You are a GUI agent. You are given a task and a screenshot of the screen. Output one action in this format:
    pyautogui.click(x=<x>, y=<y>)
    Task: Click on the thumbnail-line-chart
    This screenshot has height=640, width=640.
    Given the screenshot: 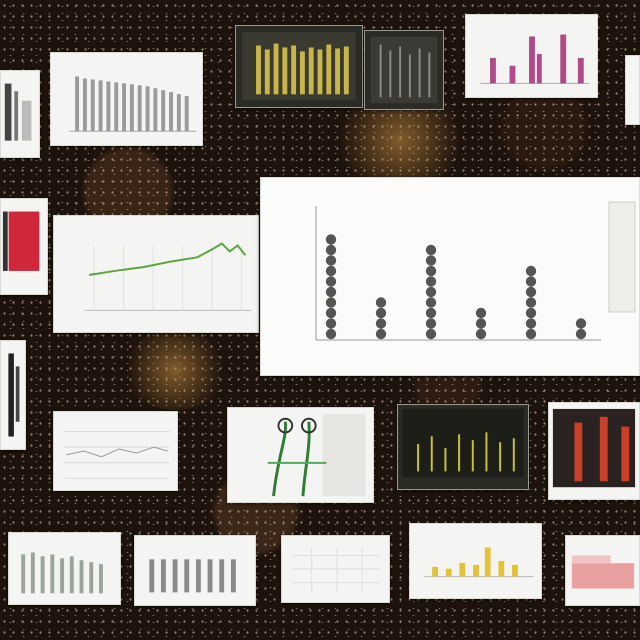 What is the action you would take?
    pyautogui.click(x=156, y=274)
    